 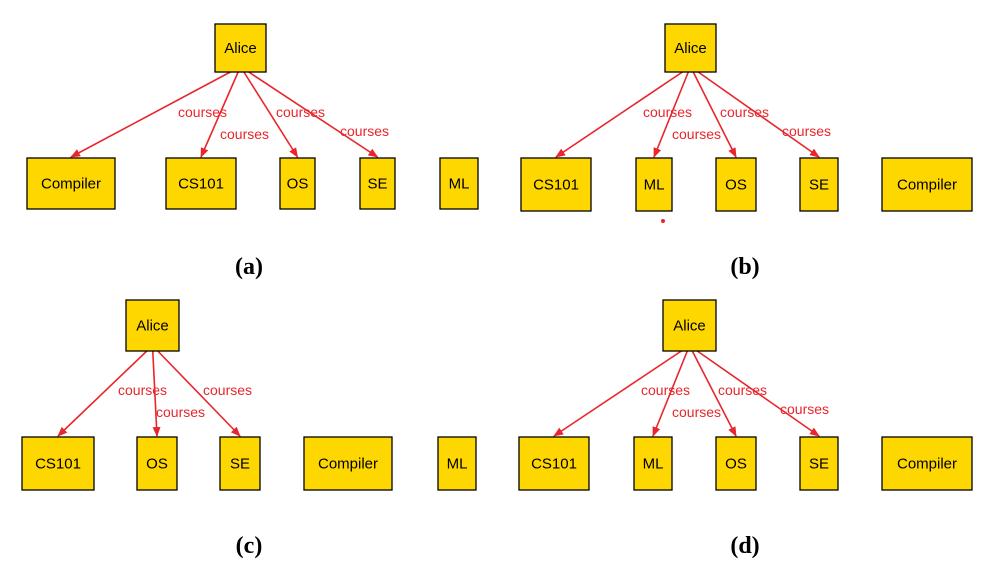 What do you see at coordinates (663, 221) in the screenshot?
I see `stray-dot` at bounding box center [663, 221].